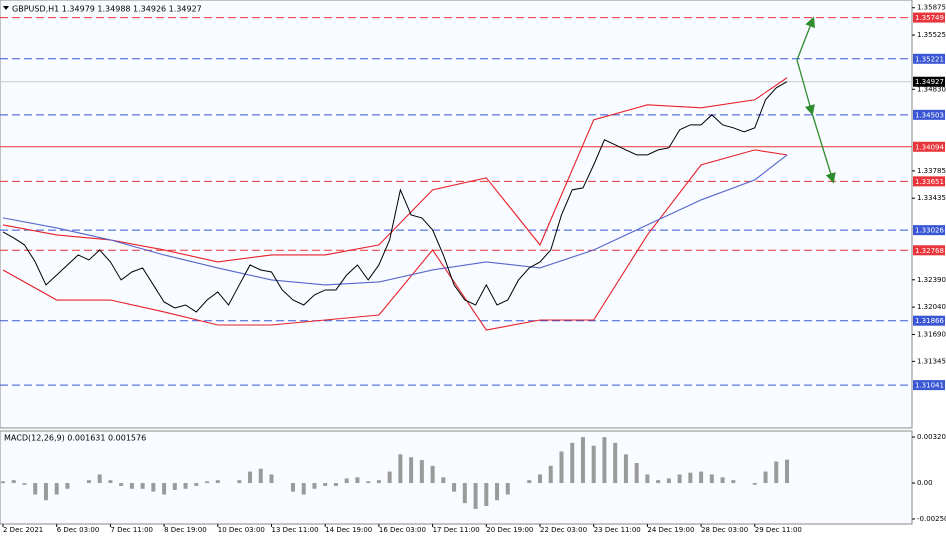 This screenshot has width=946, height=539. I want to click on y-tick-label: 1.31345, so click(931, 361).